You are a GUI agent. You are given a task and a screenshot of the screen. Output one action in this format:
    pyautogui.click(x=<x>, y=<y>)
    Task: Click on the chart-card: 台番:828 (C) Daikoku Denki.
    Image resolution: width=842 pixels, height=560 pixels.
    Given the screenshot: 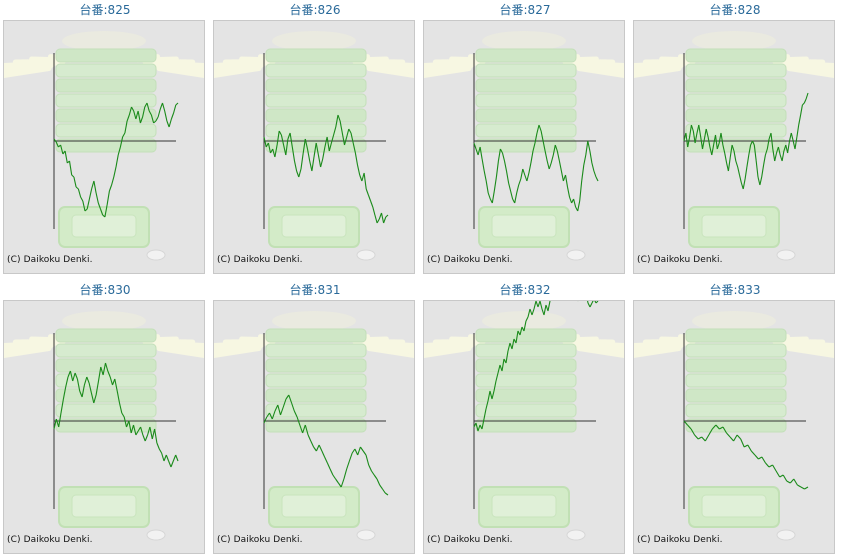 What is the action you would take?
    pyautogui.click(x=735, y=140)
    